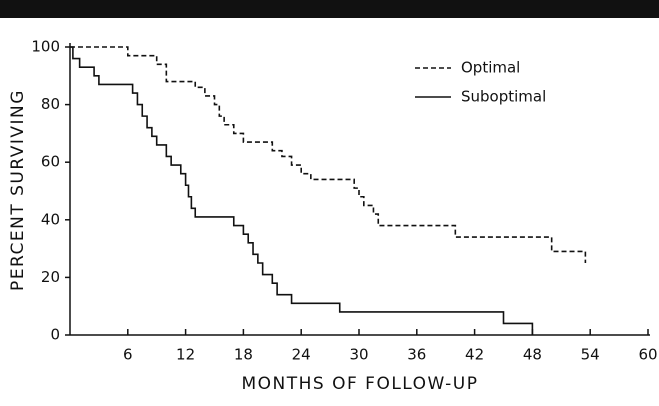 This screenshot has width=659, height=406. I want to click on top-bar, so click(329, 9).